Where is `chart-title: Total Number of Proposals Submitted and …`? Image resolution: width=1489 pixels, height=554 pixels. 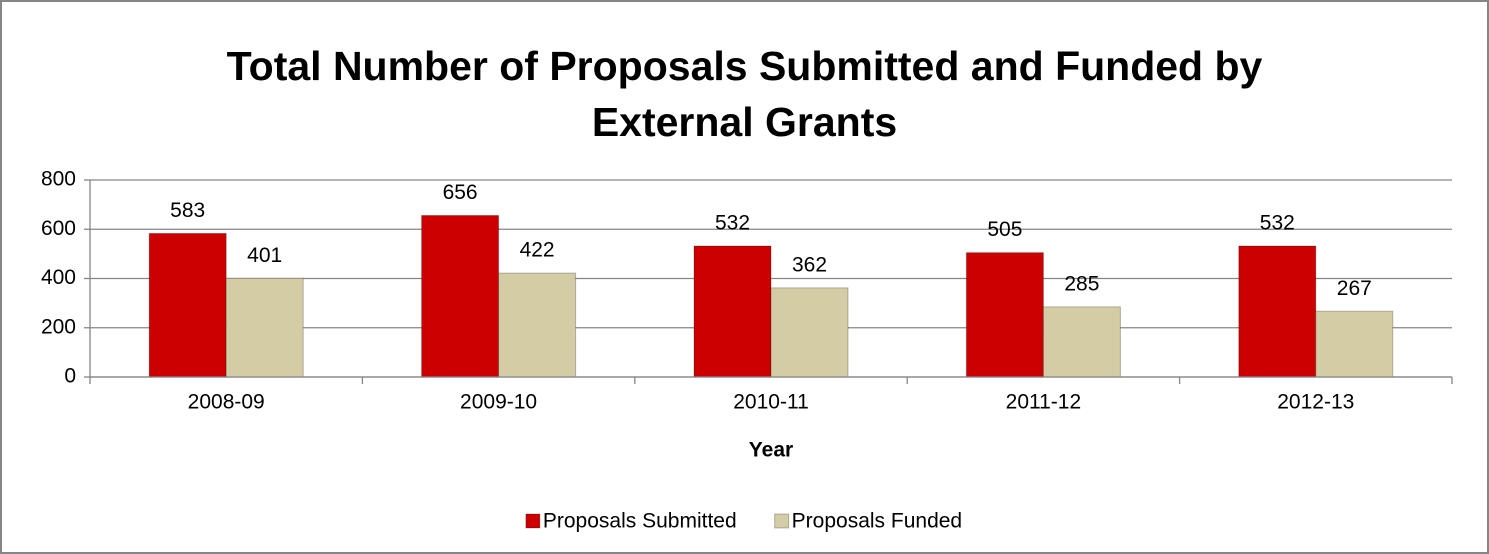 chart-title: Total Number of Proposals Submitted and … is located at coordinates (744, 94).